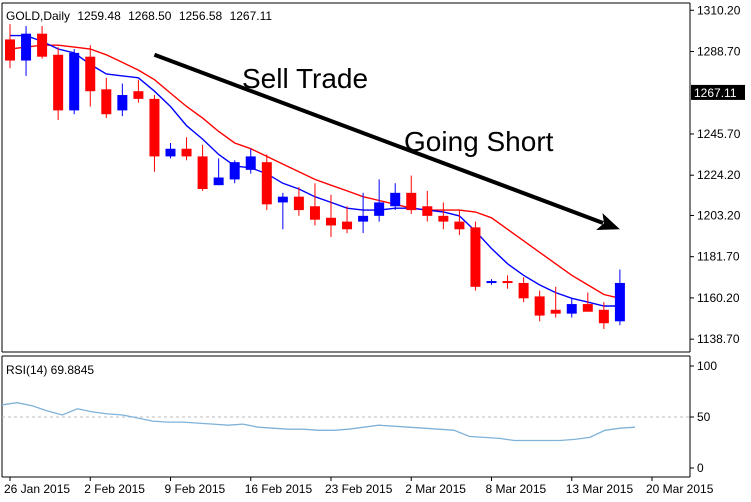  I want to click on time-tick-label: 26 Jan 2015, so click(37, 489).